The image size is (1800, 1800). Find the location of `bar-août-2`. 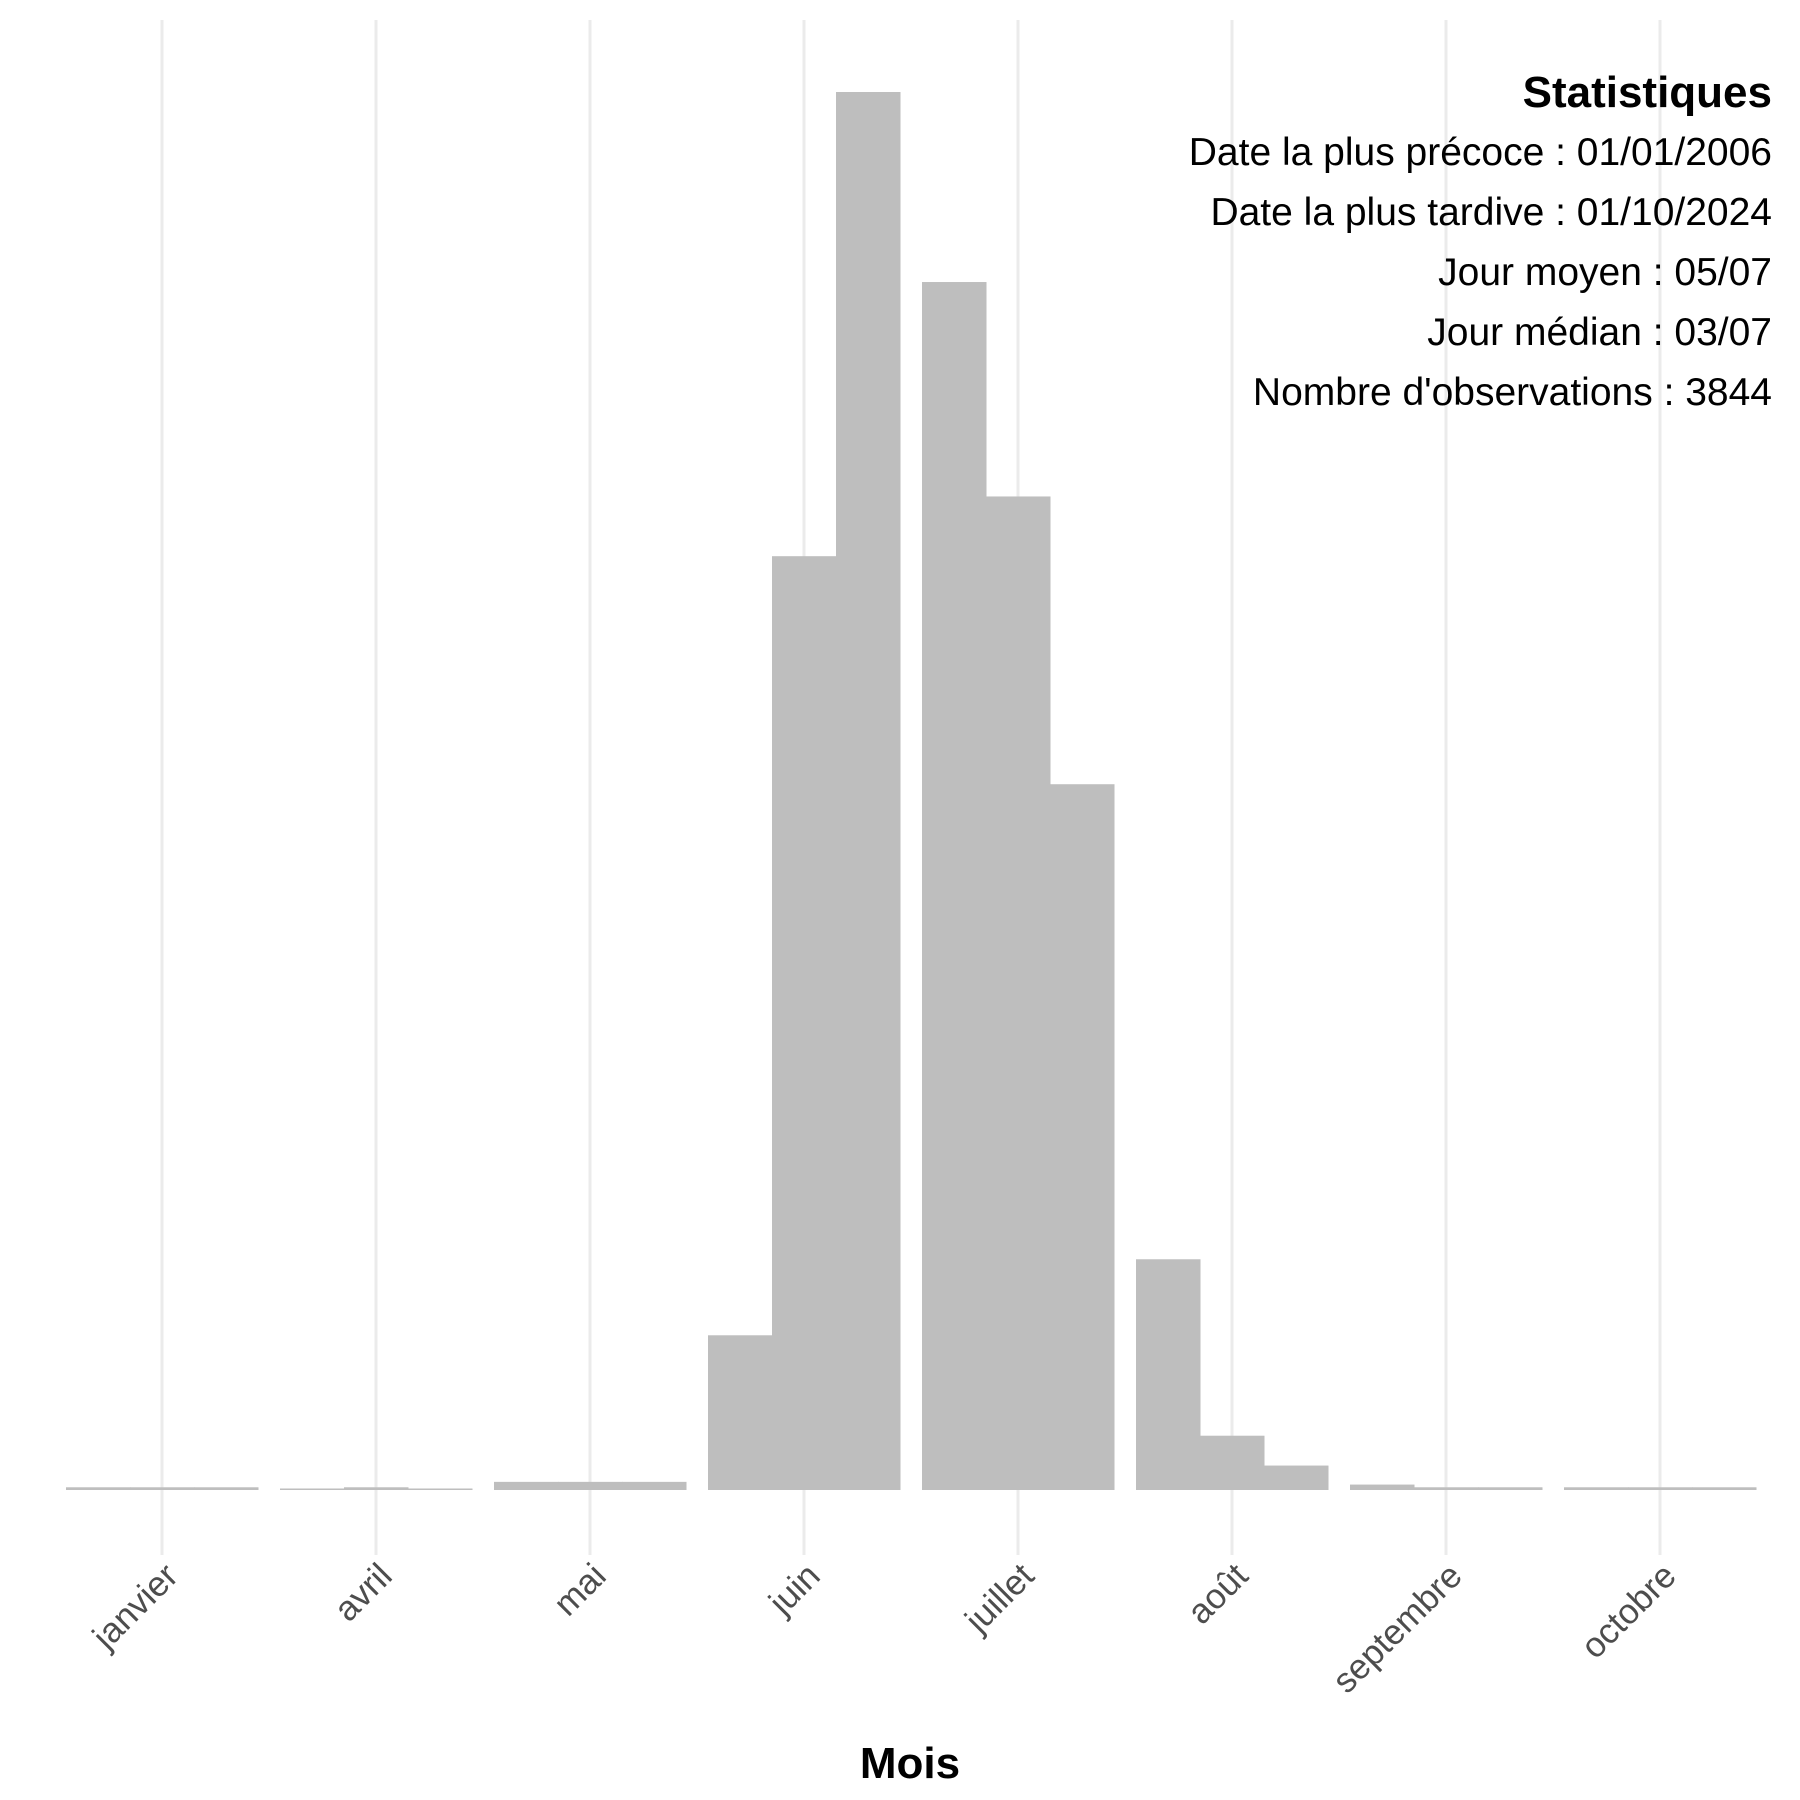

bar-août-2 is located at coordinates (1232, 1462).